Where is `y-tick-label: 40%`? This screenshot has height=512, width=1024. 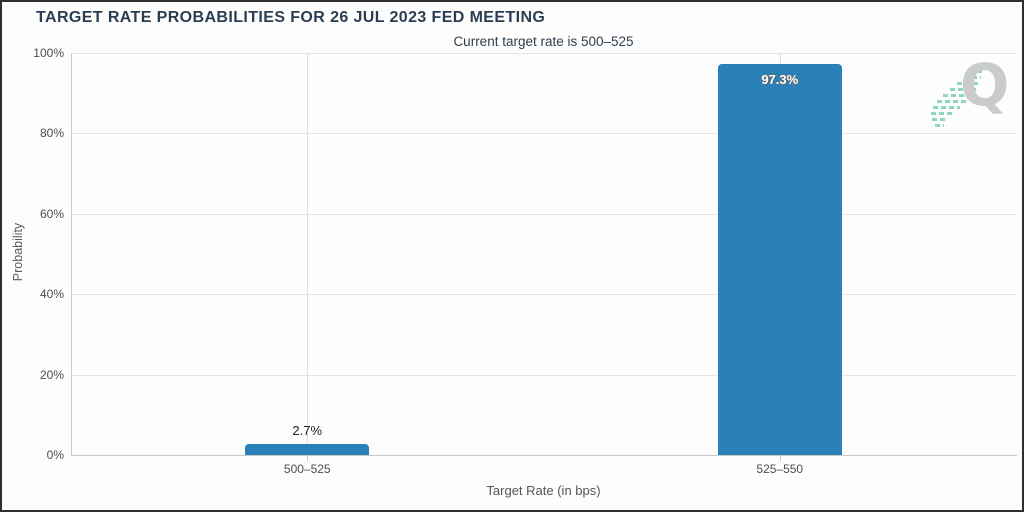
y-tick-label: 40% is located at coordinates (51, 294).